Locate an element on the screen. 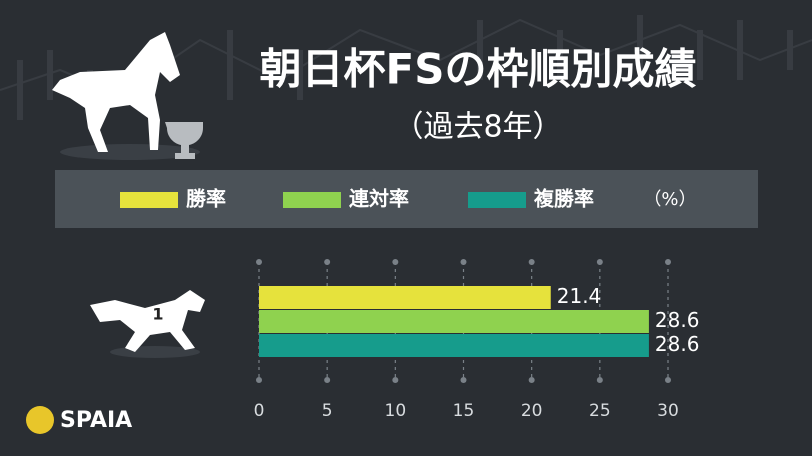 The width and height of the screenshot is (812, 456). x-tick-label: 30 is located at coordinates (668, 411).